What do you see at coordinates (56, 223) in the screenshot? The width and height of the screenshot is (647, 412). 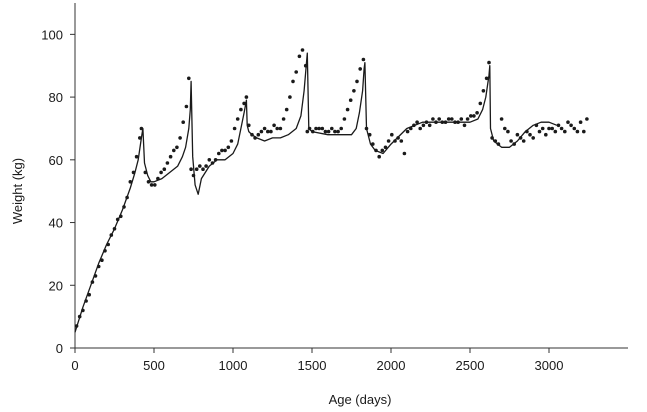 I see `y-tick-label: 40` at bounding box center [56, 223].